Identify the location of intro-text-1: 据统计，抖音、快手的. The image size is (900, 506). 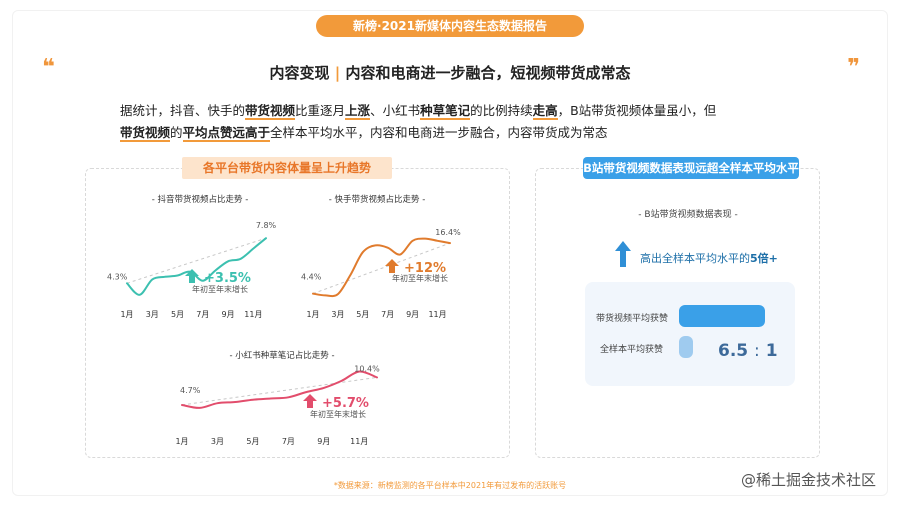
(183, 110).